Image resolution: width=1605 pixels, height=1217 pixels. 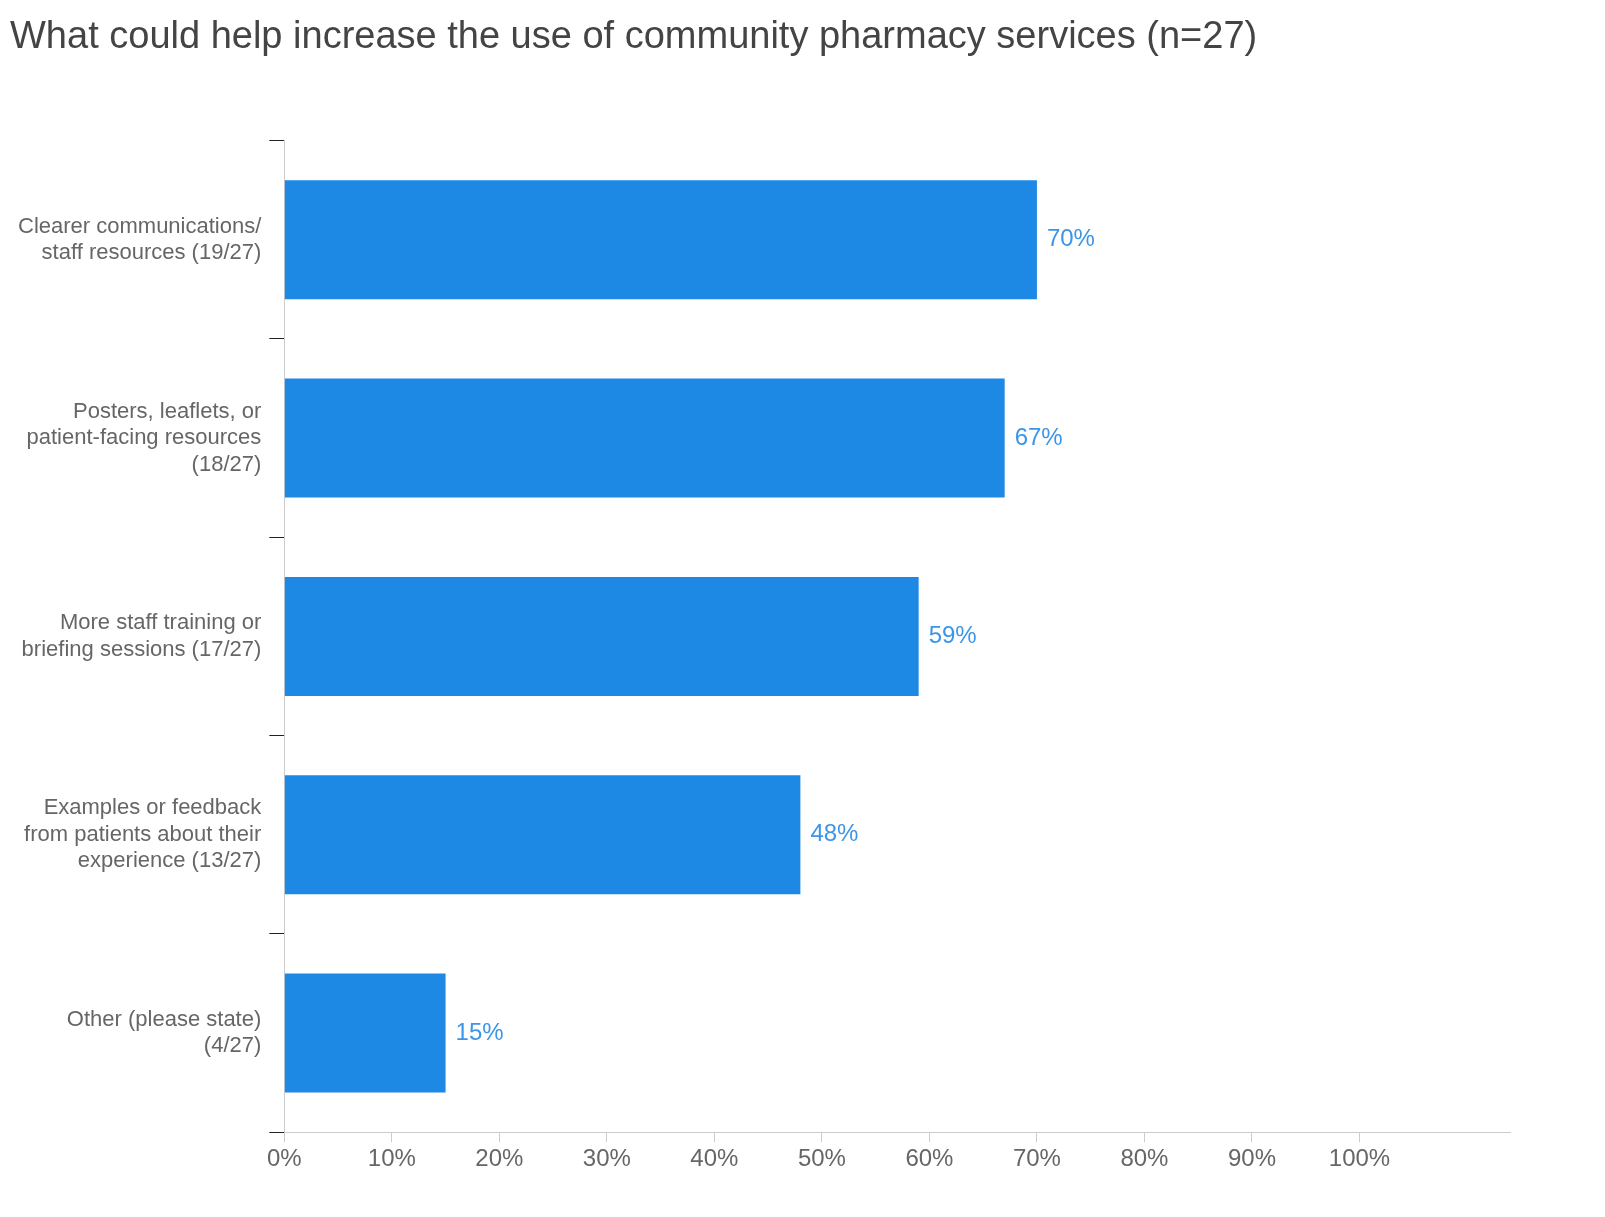 What do you see at coordinates (1038, 436) in the screenshot?
I see `data-label: 67%` at bounding box center [1038, 436].